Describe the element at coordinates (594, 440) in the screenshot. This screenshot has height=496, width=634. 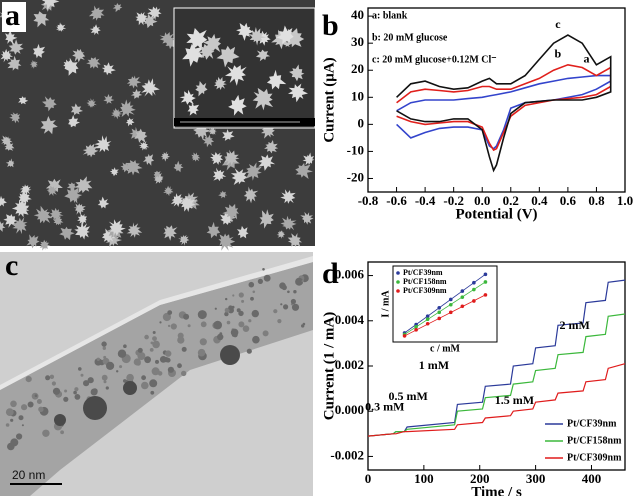
I see `legend-label: Pt/CF158nm` at that location.